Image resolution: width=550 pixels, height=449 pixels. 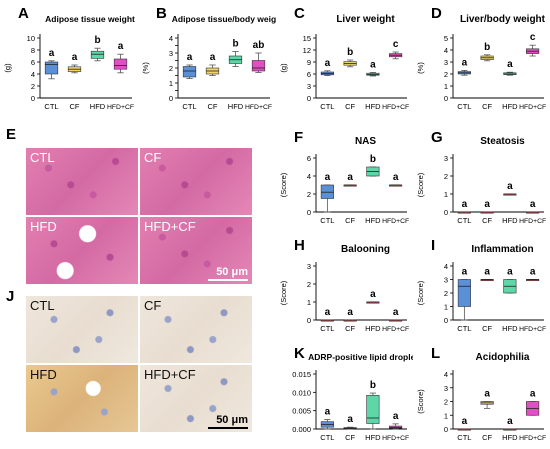 I want to click on he-label-cf: CF, so click(x=153, y=157).